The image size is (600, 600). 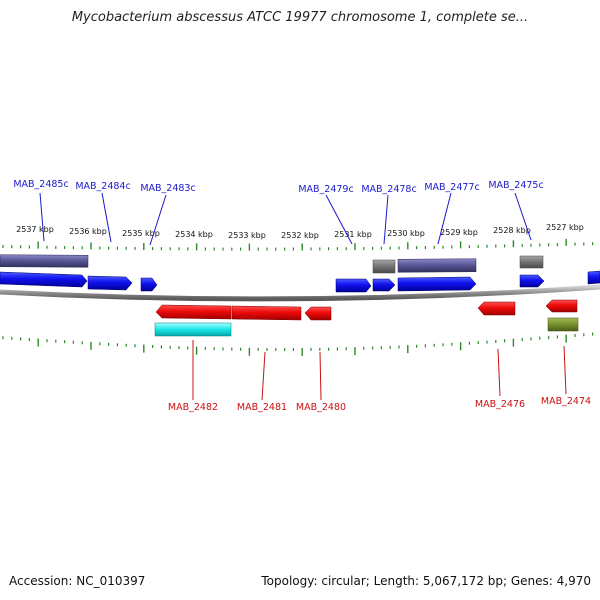 I want to click on gene-label-mab-2485c: MAB_2485c, so click(x=40, y=184).